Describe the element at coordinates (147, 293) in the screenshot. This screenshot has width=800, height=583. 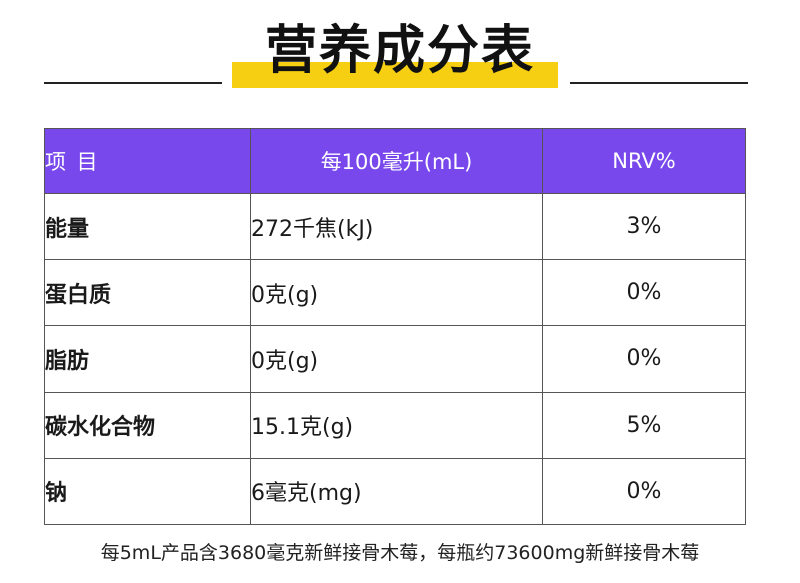
I see `row-name: 蛋白质` at that location.